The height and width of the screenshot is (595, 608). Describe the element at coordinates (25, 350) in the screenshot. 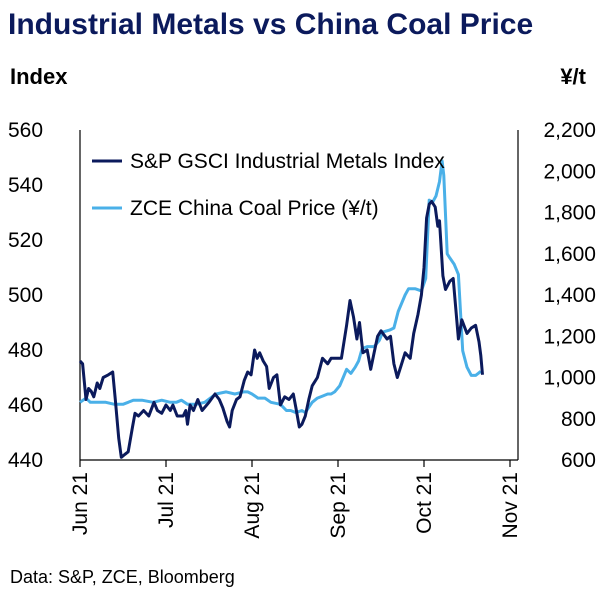

I see `left-tick-label: 480` at that location.